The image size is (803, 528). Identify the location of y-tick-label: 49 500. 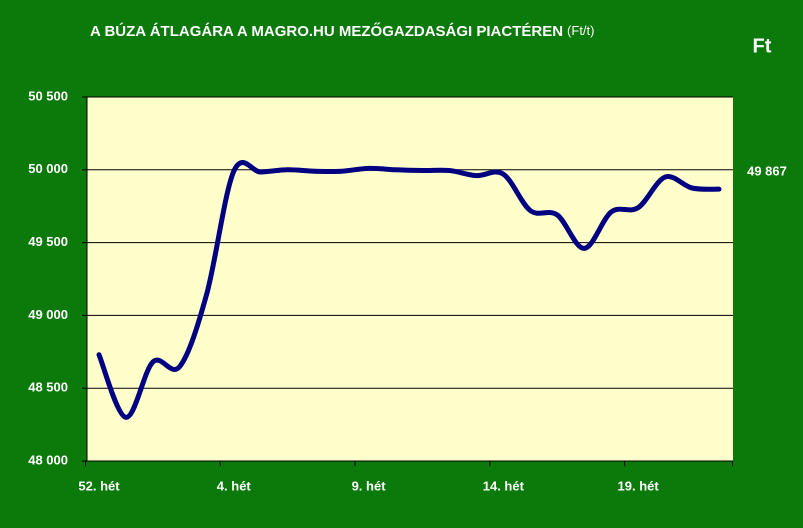
(48, 241).